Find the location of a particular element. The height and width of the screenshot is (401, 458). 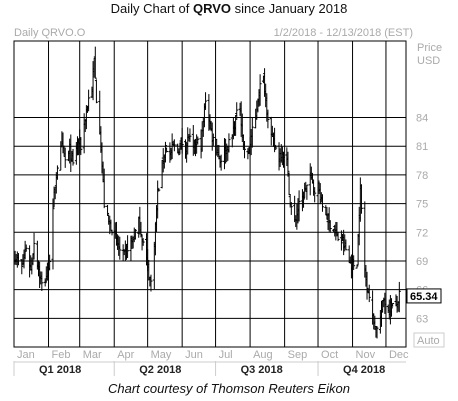

x-tick-label: Mar is located at coordinates (92, 355).